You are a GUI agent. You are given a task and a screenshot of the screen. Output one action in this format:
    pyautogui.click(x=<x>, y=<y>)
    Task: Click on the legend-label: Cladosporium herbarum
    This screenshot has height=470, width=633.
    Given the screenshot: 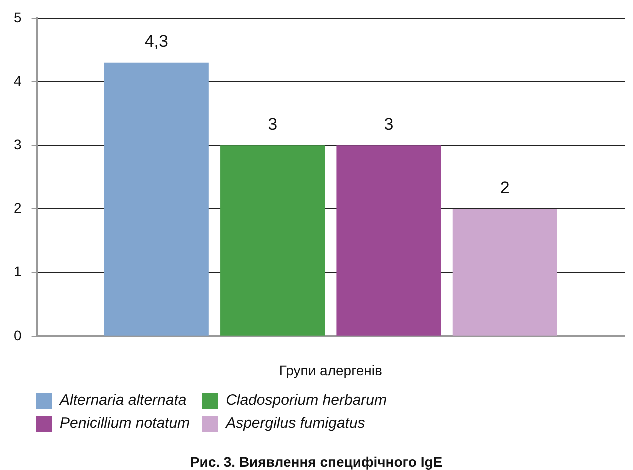 What is the action you would take?
    pyautogui.click(x=306, y=400)
    